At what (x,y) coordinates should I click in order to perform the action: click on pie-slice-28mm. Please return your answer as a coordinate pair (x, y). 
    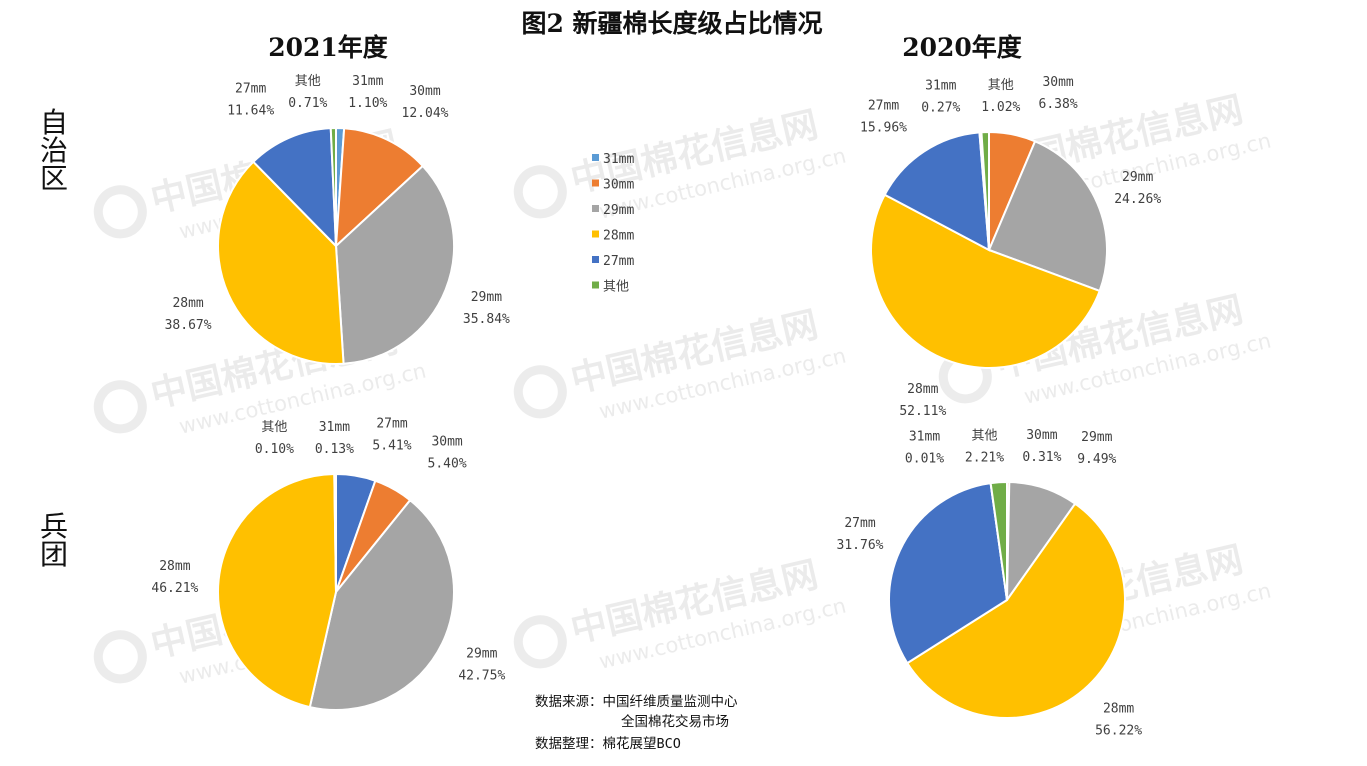
    Looking at the image, I should click on (281, 262).